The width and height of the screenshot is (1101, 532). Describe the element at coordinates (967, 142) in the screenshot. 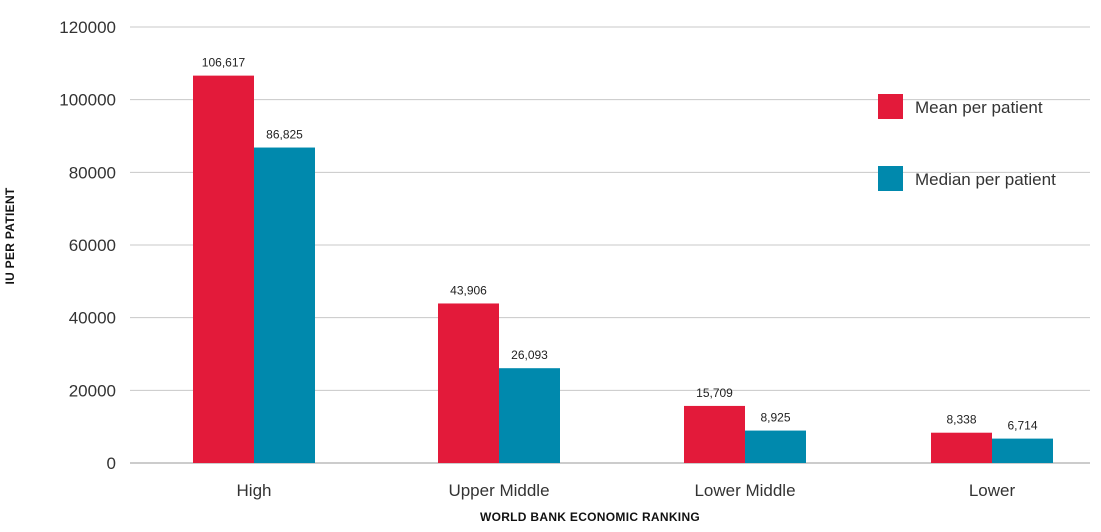

I see `legend: Mean per patient Median per patient` at that location.